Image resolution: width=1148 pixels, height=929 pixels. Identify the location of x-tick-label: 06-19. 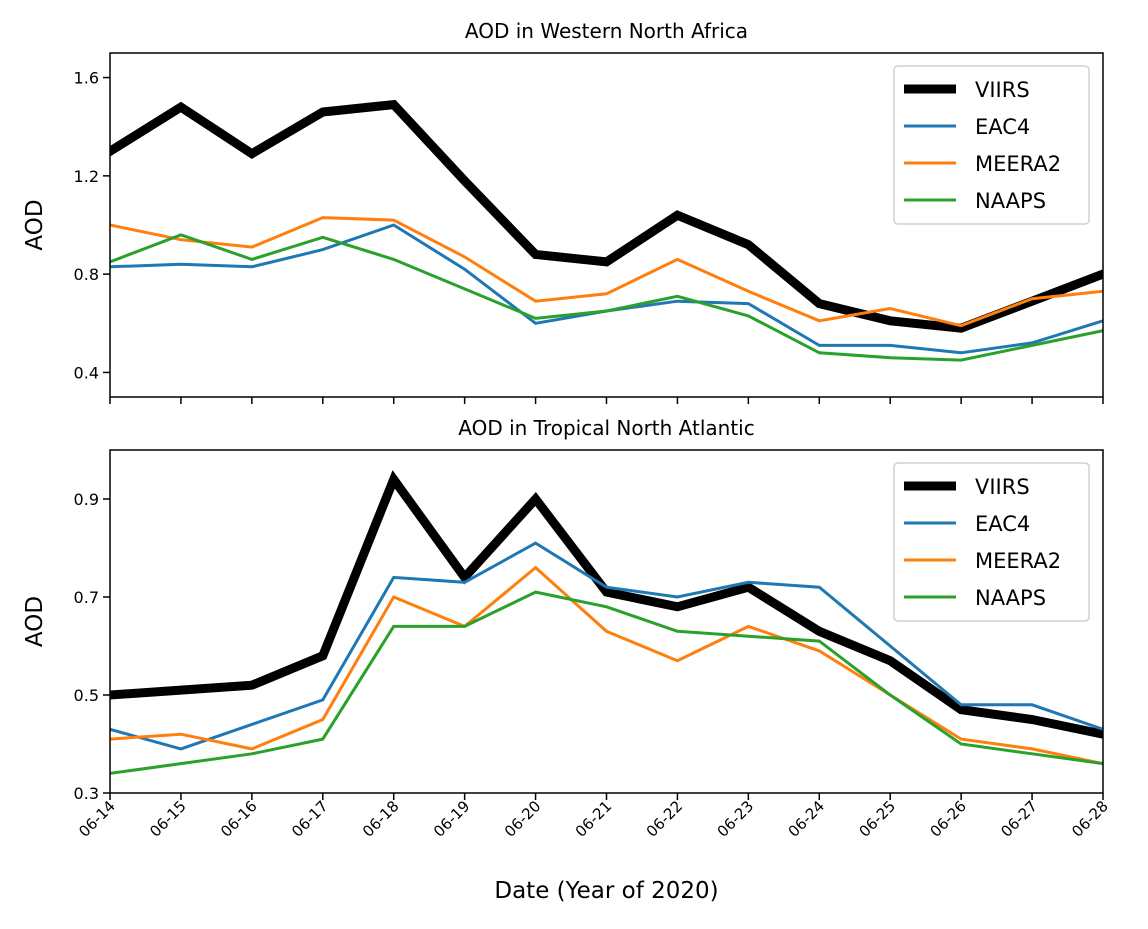
(452, 819).